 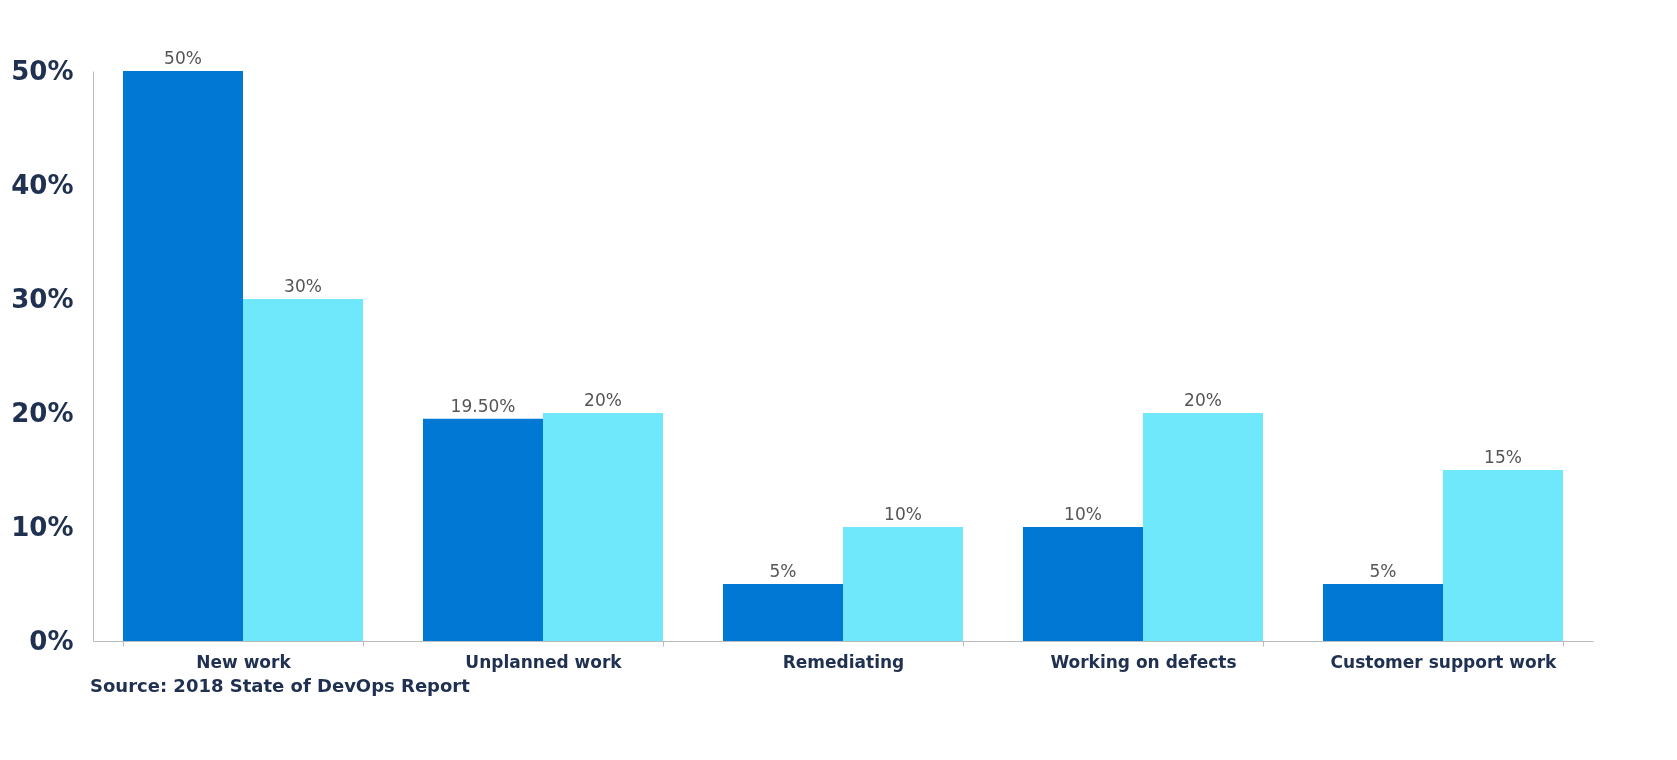 I want to click on y-tick-label: 50%, so click(x=42, y=70).